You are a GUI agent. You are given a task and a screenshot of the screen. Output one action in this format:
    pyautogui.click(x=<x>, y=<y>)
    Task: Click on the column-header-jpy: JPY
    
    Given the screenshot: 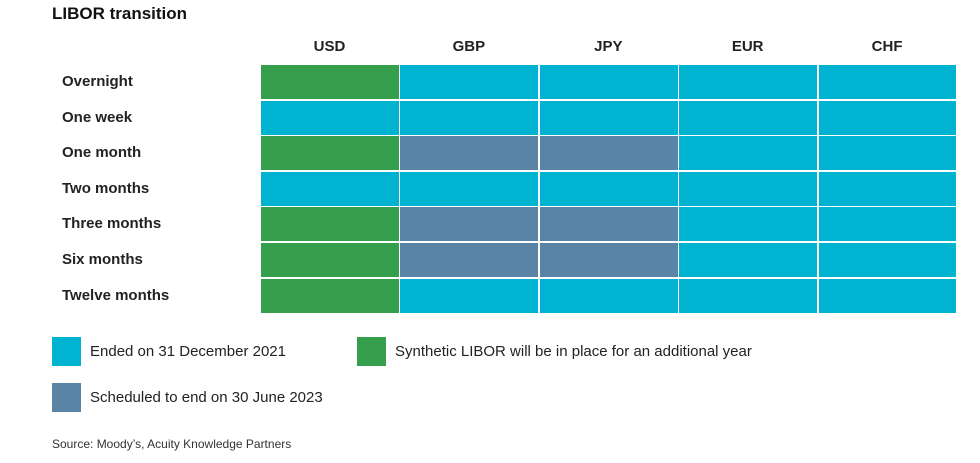 What is the action you would take?
    pyautogui.click(x=608, y=46)
    